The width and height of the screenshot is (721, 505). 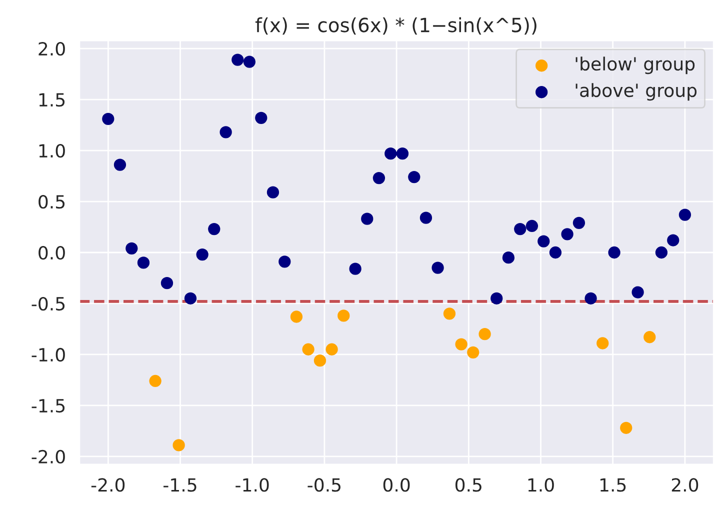 What do you see at coordinates (468, 485) in the screenshot?
I see `x-tick-label: 0.5` at bounding box center [468, 485].